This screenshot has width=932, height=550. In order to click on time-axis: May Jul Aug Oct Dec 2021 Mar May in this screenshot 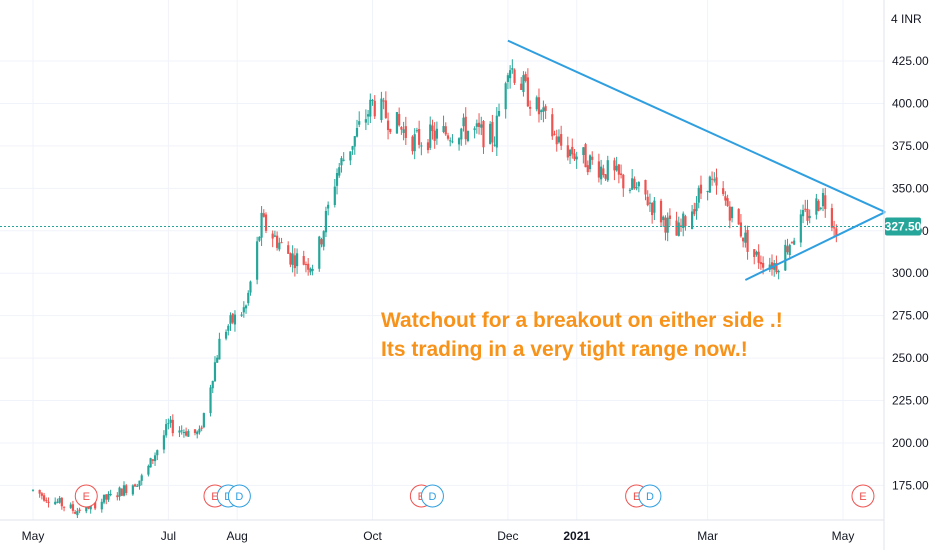, I will do `click(438, 536)`.